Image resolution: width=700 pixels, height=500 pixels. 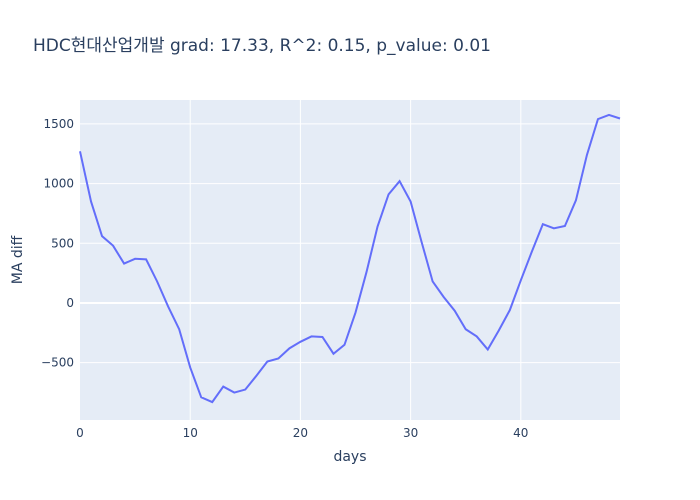 What do you see at coordinates (349, 457) in the screenshot?
I see `x-axis-title: days` at bounding box center [349, 457].